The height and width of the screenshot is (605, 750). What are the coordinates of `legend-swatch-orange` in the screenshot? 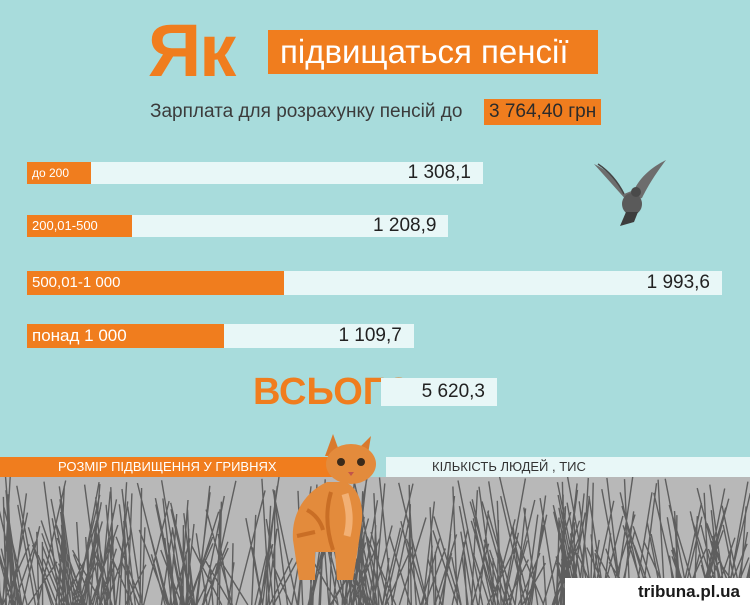 It's located at (166, 467).